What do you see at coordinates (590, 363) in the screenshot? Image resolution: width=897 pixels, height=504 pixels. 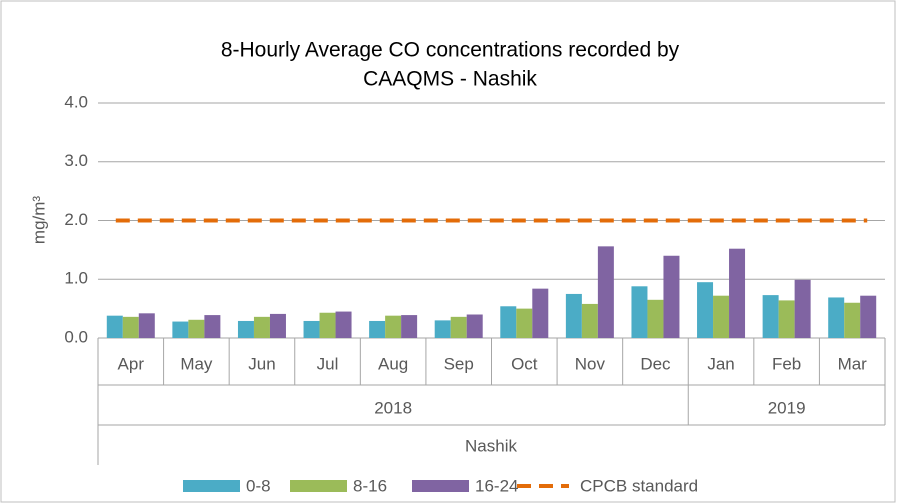 I see `x-tick-label: Nov` at bounding box center [590, 363].